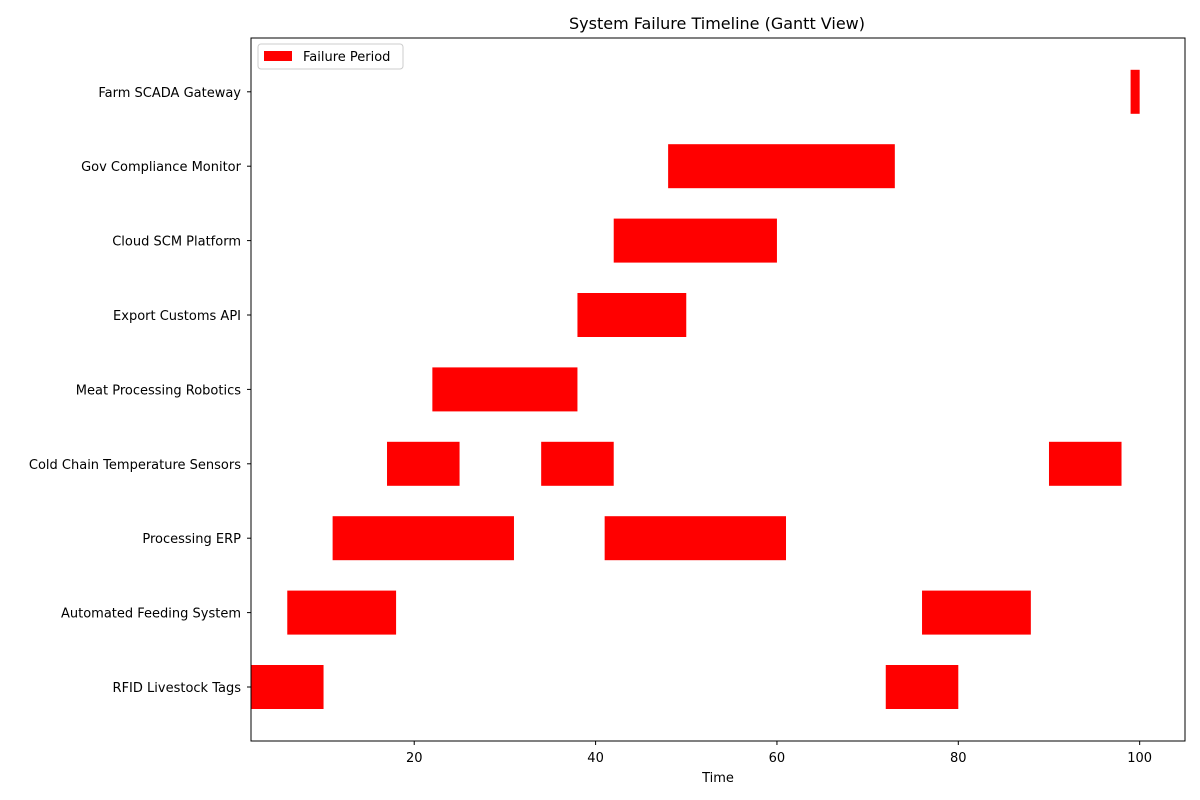 The image size is (1200, 800). Describe the element at coordinates (777, 758) in the screenshot. I see `x-tick-label: 60` at that location.